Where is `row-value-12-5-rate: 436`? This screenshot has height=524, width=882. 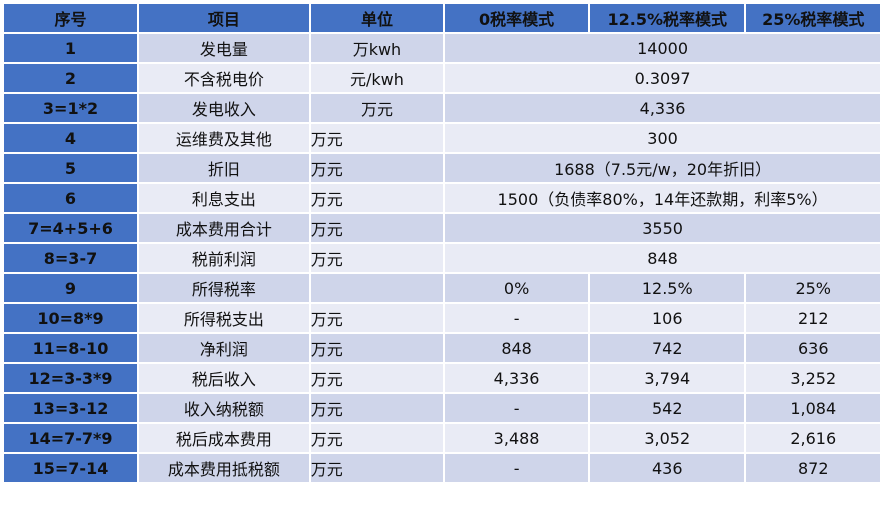
row-value-12-5-rate: 436 is located at coordinates (667, 468).